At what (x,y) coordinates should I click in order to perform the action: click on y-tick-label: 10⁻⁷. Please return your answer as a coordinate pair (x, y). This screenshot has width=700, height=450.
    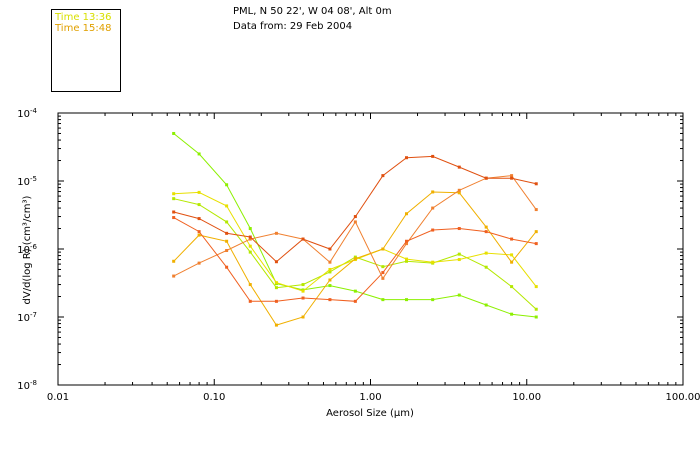
    Looking at the image, I should click on (27, 317).